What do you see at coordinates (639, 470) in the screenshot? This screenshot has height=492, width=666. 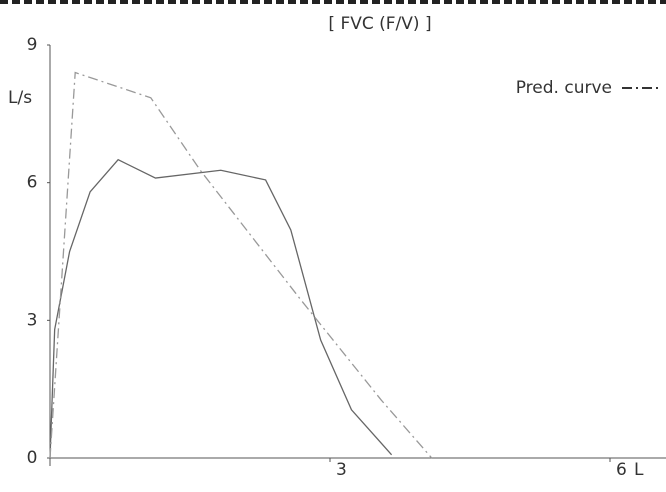 I see `x-axis-label: L` at bounding box center [639, 470].